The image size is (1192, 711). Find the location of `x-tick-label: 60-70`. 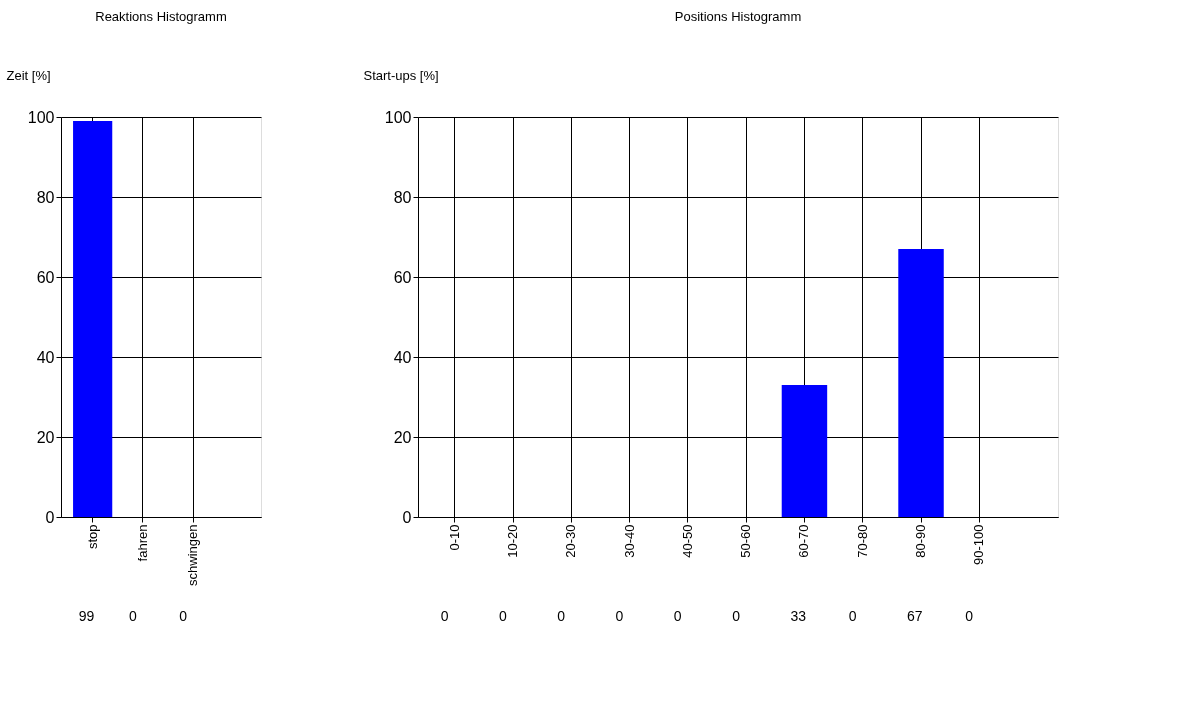

x-tick-label: 60-70 is located at coordinates (804, 541).